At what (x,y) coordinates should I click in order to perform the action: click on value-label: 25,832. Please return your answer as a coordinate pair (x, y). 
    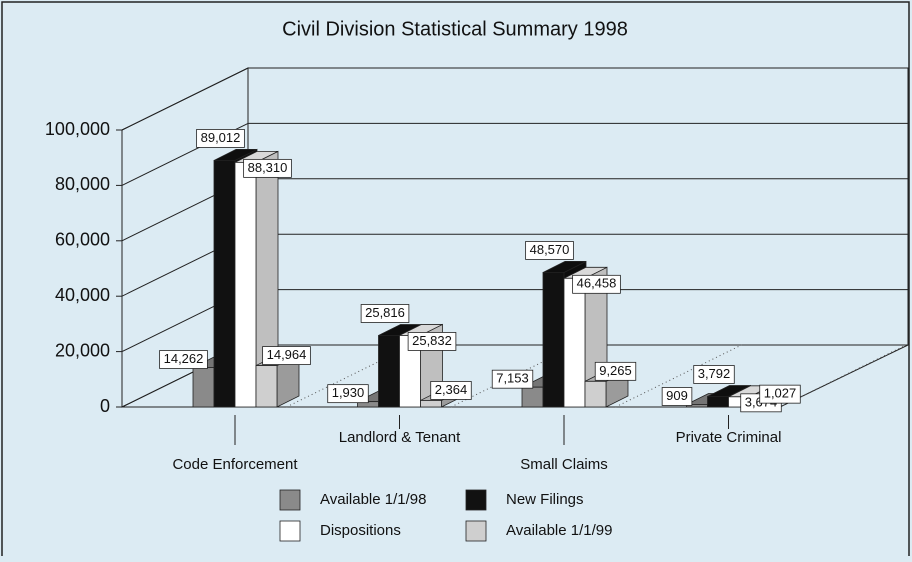
    Looking at the image, I should click on (432, 340).